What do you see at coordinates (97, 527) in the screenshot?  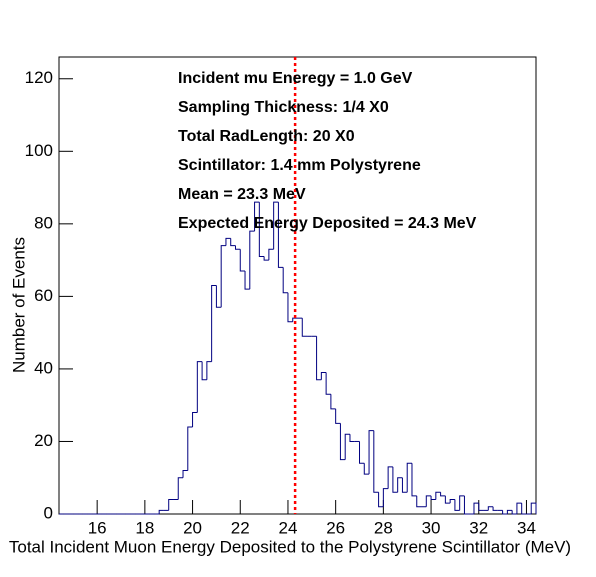 I see `x-tick-label: 16` at bounding box center [97, 527].